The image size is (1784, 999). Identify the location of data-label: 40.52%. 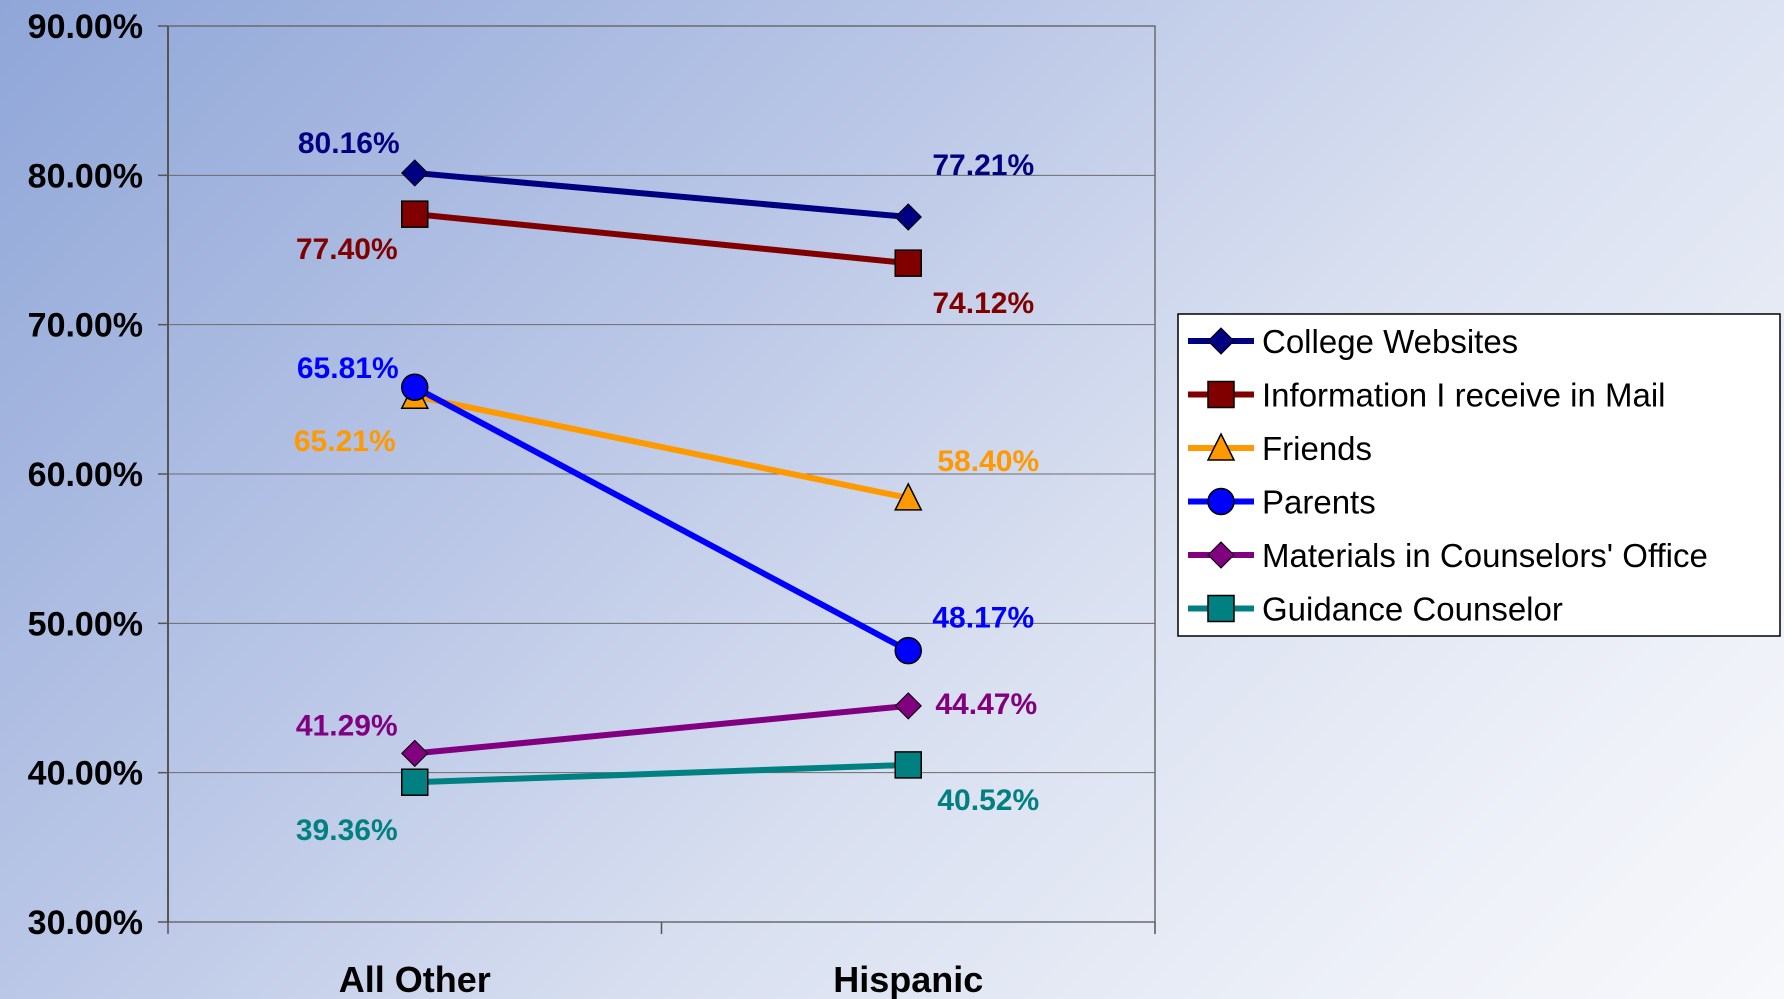
(988, 800).